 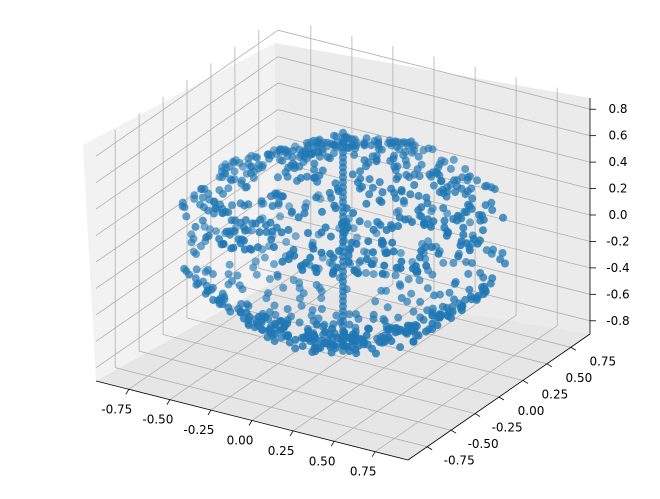 I want to click on z-tick-label: 0.4, so click(x=617, y=162).